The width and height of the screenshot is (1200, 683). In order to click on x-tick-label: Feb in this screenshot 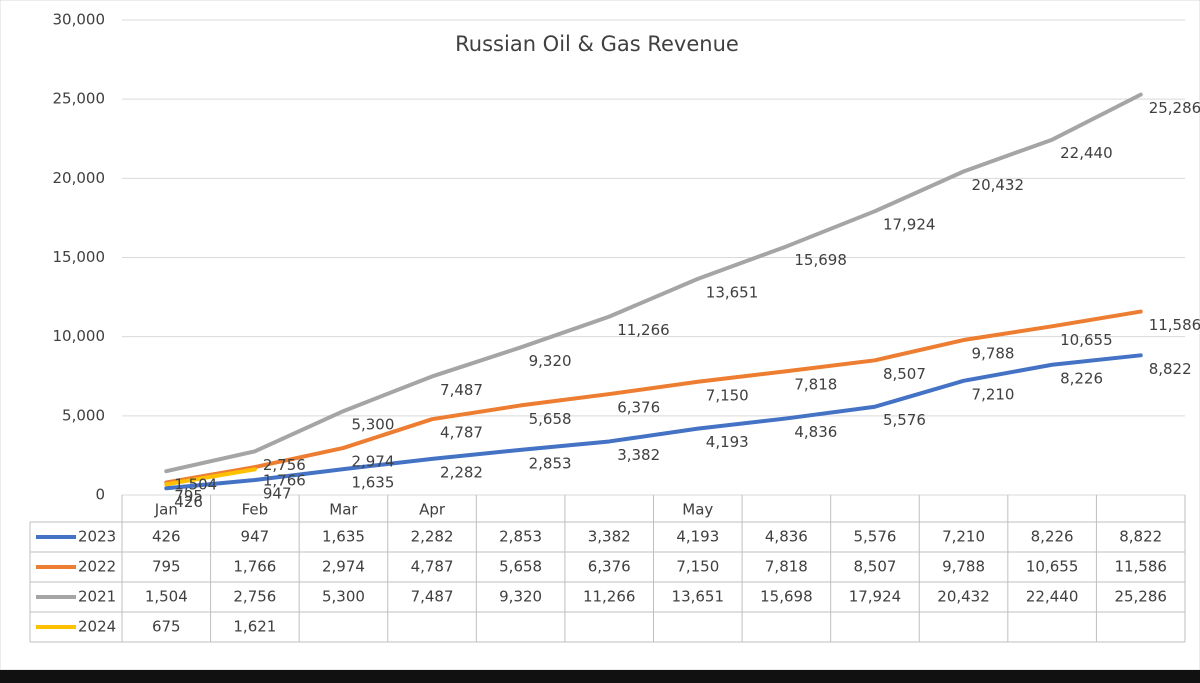, I will do `click(255, 510)`.